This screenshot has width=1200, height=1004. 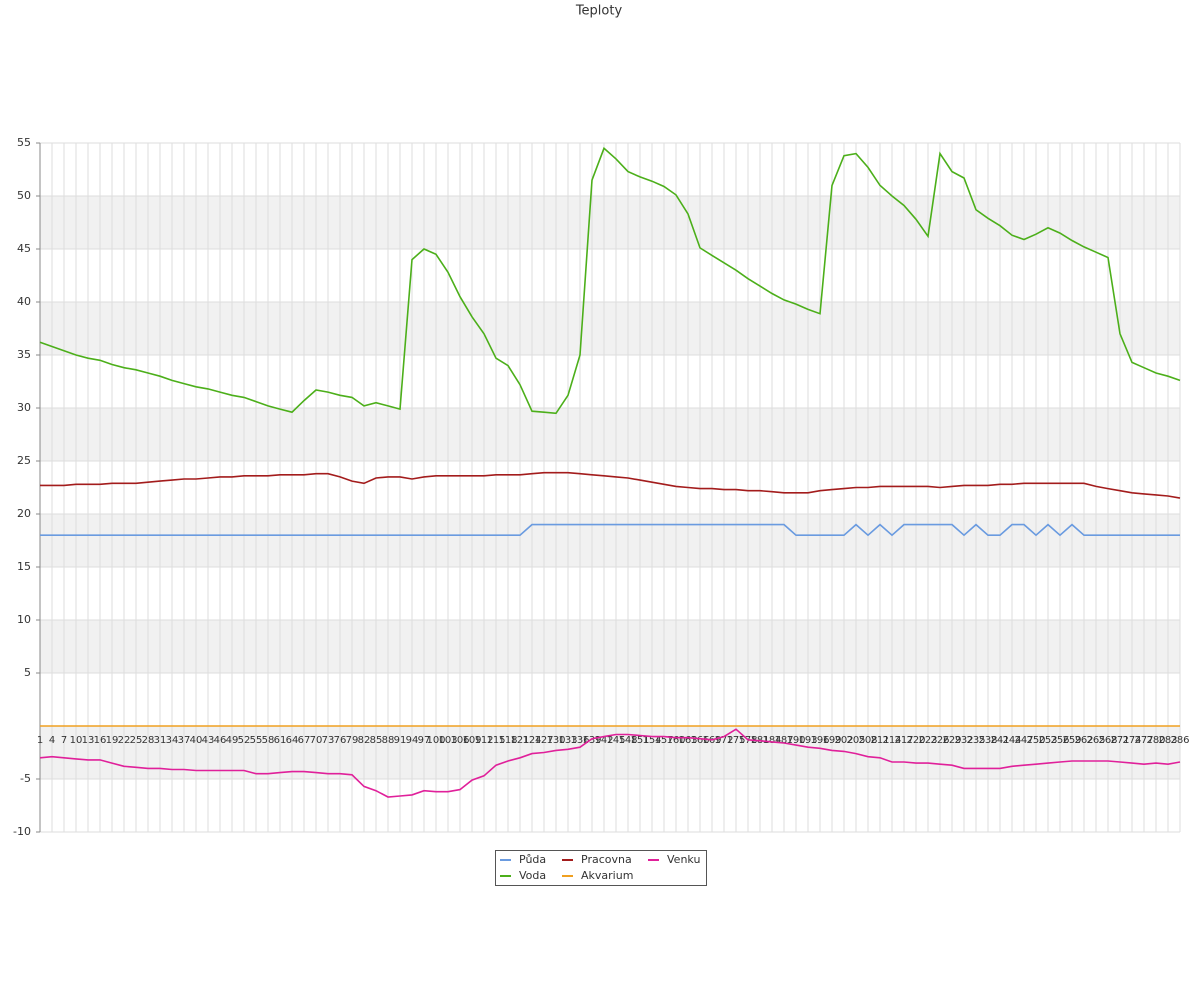 What do you see at coordinates (1023, 740) in the screenshot?
I see `x-tick-label: 247` at bounding box center [1023, 740].